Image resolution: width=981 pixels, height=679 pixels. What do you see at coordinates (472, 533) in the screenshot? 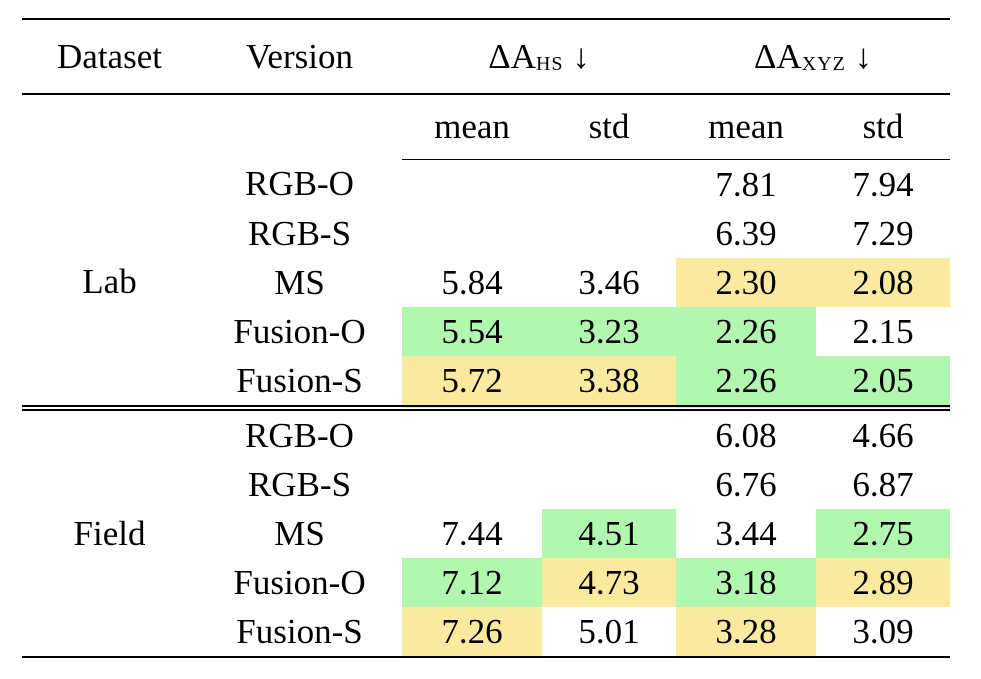
I see `value-cell-hs-mean: 7.44` at bounding box center [472, 533].